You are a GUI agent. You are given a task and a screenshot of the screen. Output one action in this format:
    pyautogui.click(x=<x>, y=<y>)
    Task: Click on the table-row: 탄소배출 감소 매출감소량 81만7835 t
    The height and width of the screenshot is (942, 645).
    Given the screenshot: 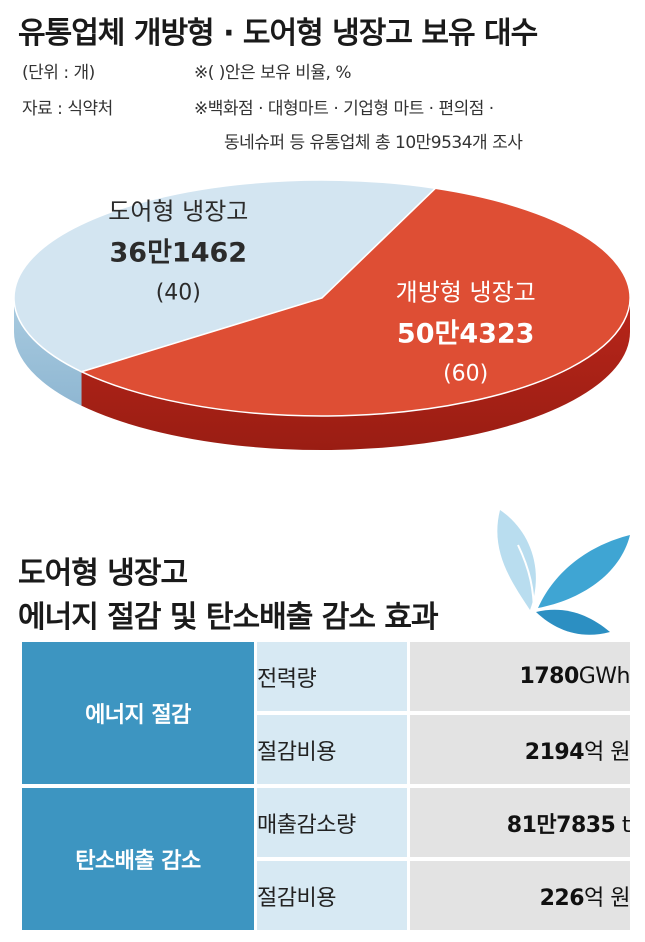 What is the action you would take?
    pyautogui.click(x=326, y=861)
    